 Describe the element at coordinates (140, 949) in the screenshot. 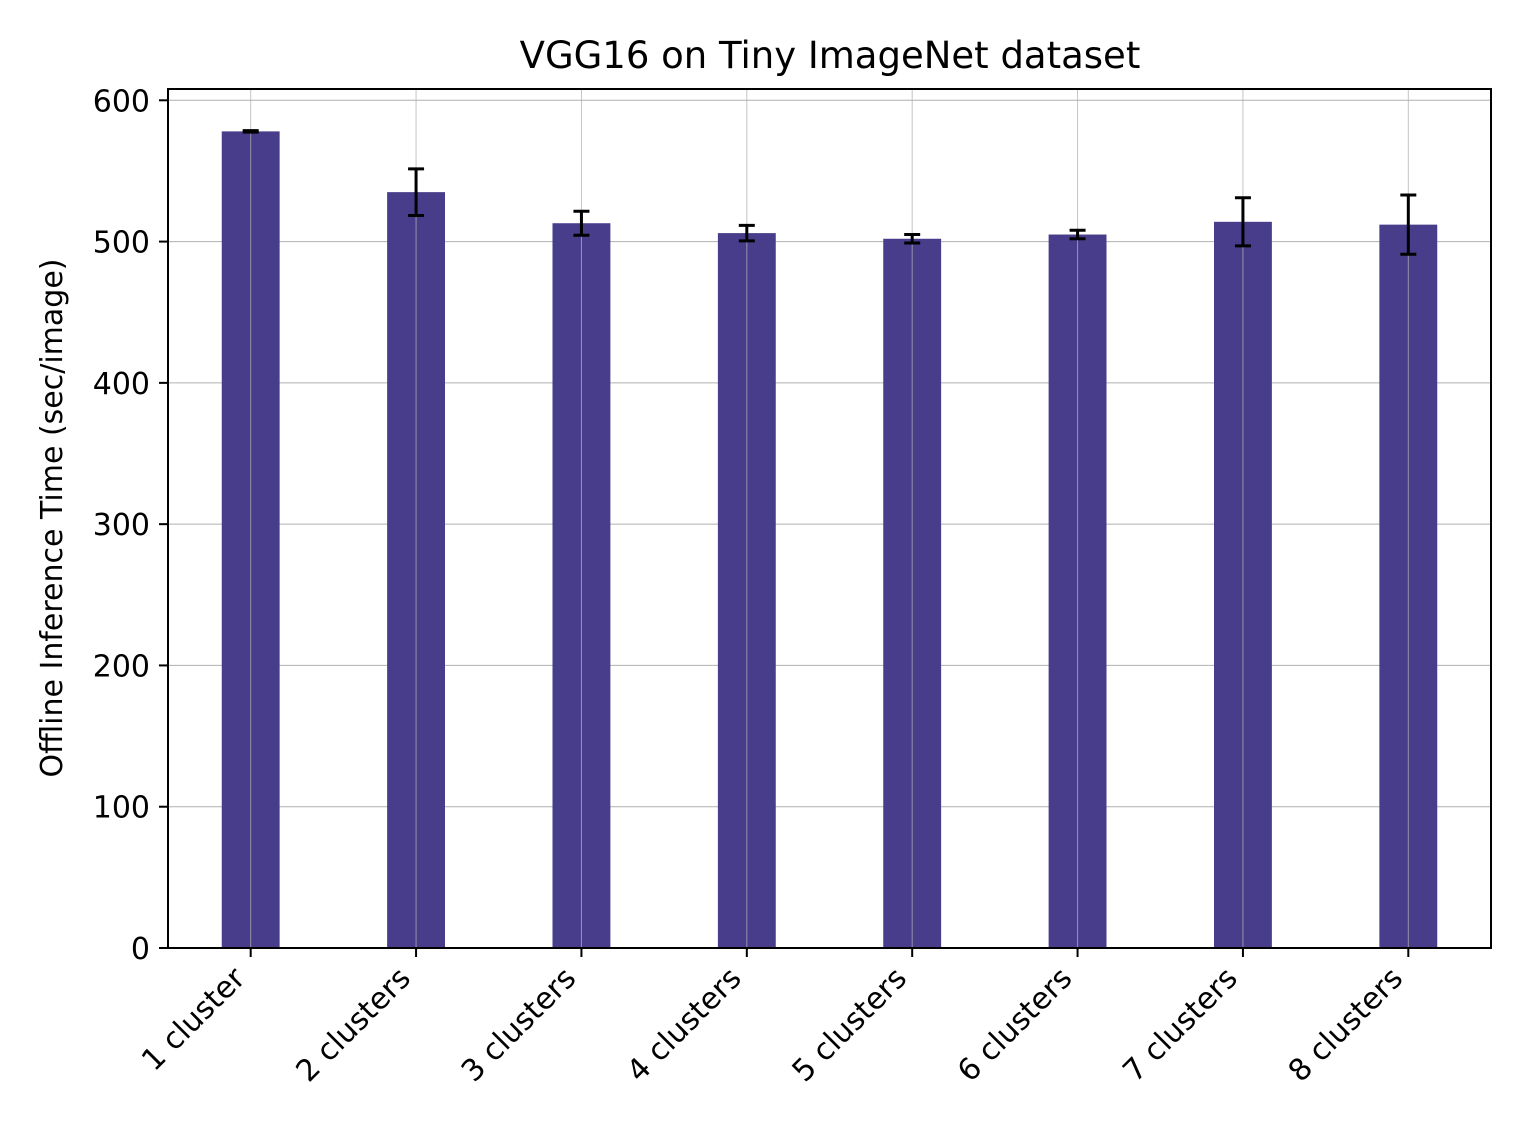

I see `y-tick-label: 0` at that location.